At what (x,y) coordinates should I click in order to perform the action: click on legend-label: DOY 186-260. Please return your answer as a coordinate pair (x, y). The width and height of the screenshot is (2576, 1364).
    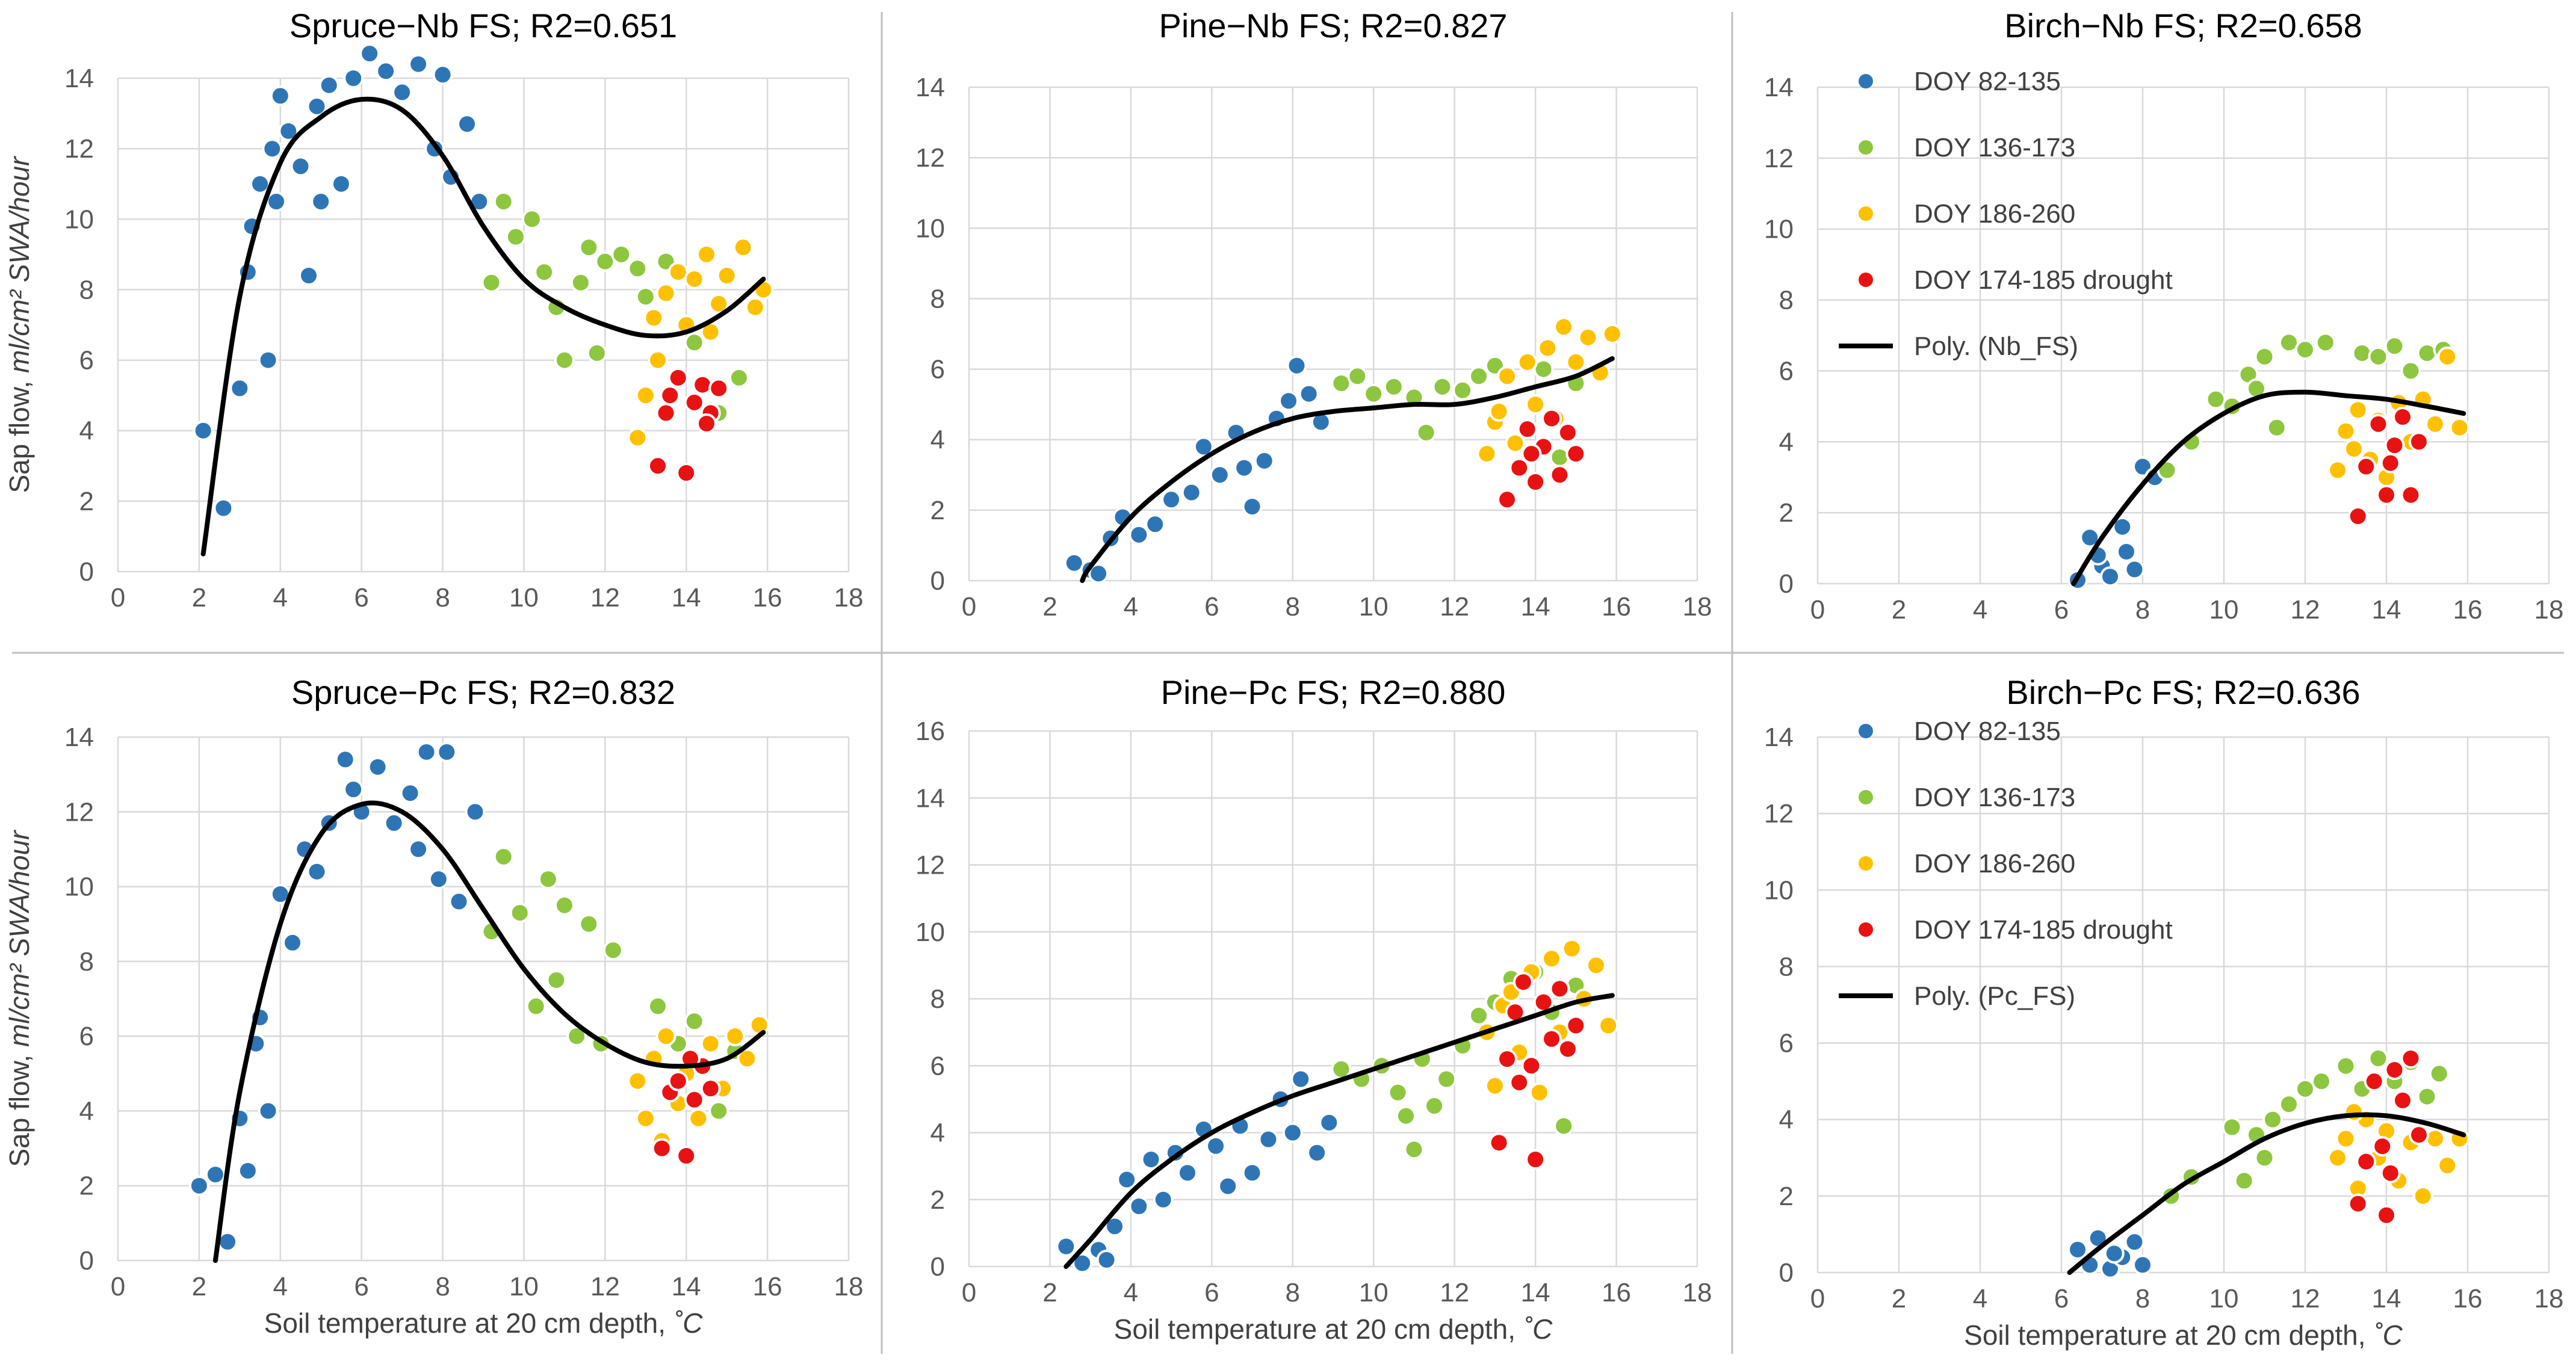
    Looking at the image, I should click on (1994, 863).